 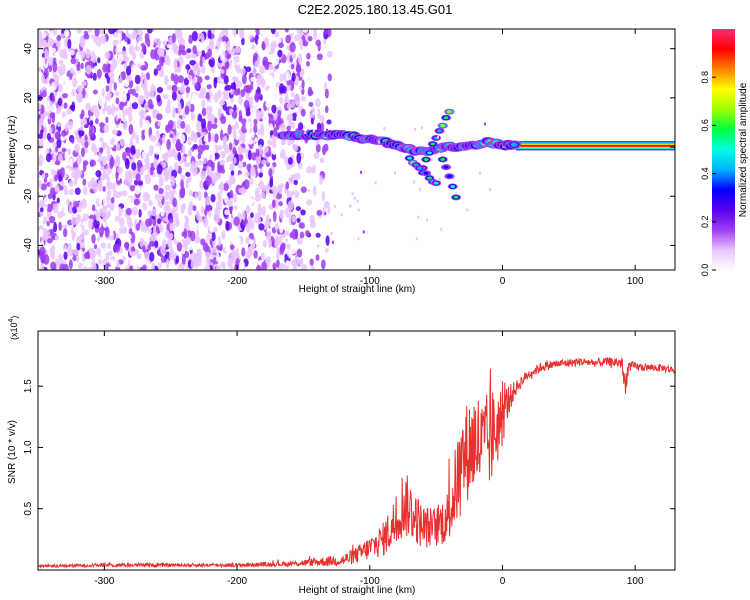 I want to click on colorbar-tick-label: 0.2, so click(x=705, y=222).